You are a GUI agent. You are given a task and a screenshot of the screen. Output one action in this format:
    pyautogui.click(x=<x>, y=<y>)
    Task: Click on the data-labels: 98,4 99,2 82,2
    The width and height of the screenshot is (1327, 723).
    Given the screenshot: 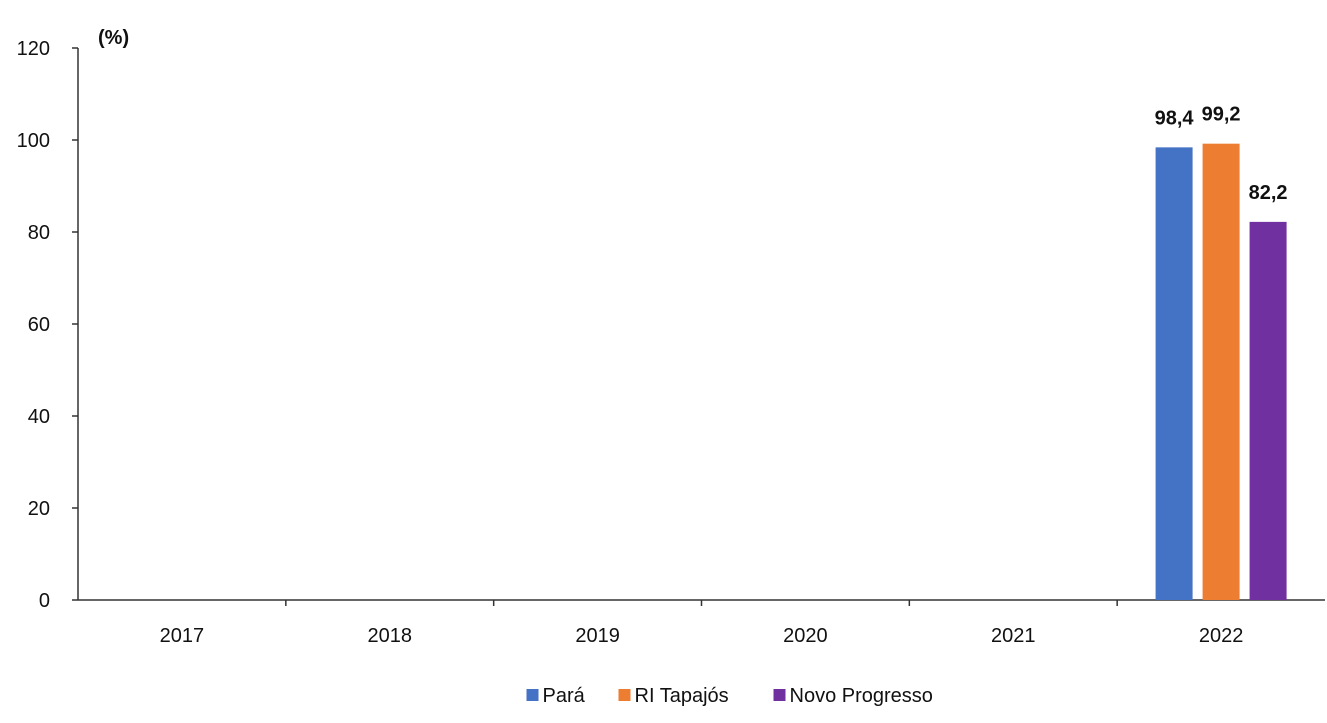 What is the action you would take?
    pyautogui.click(x=1221, y=154)
    